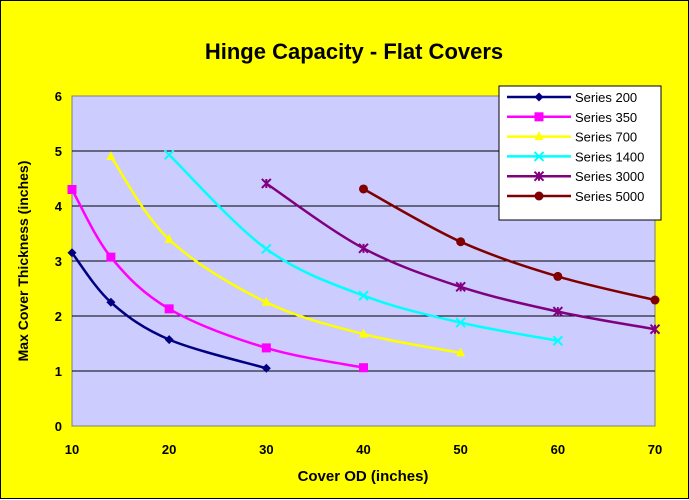  Describe the element at coordinates (606, 97) in the screenshot. I see `legend-label: Series 200` at that location.